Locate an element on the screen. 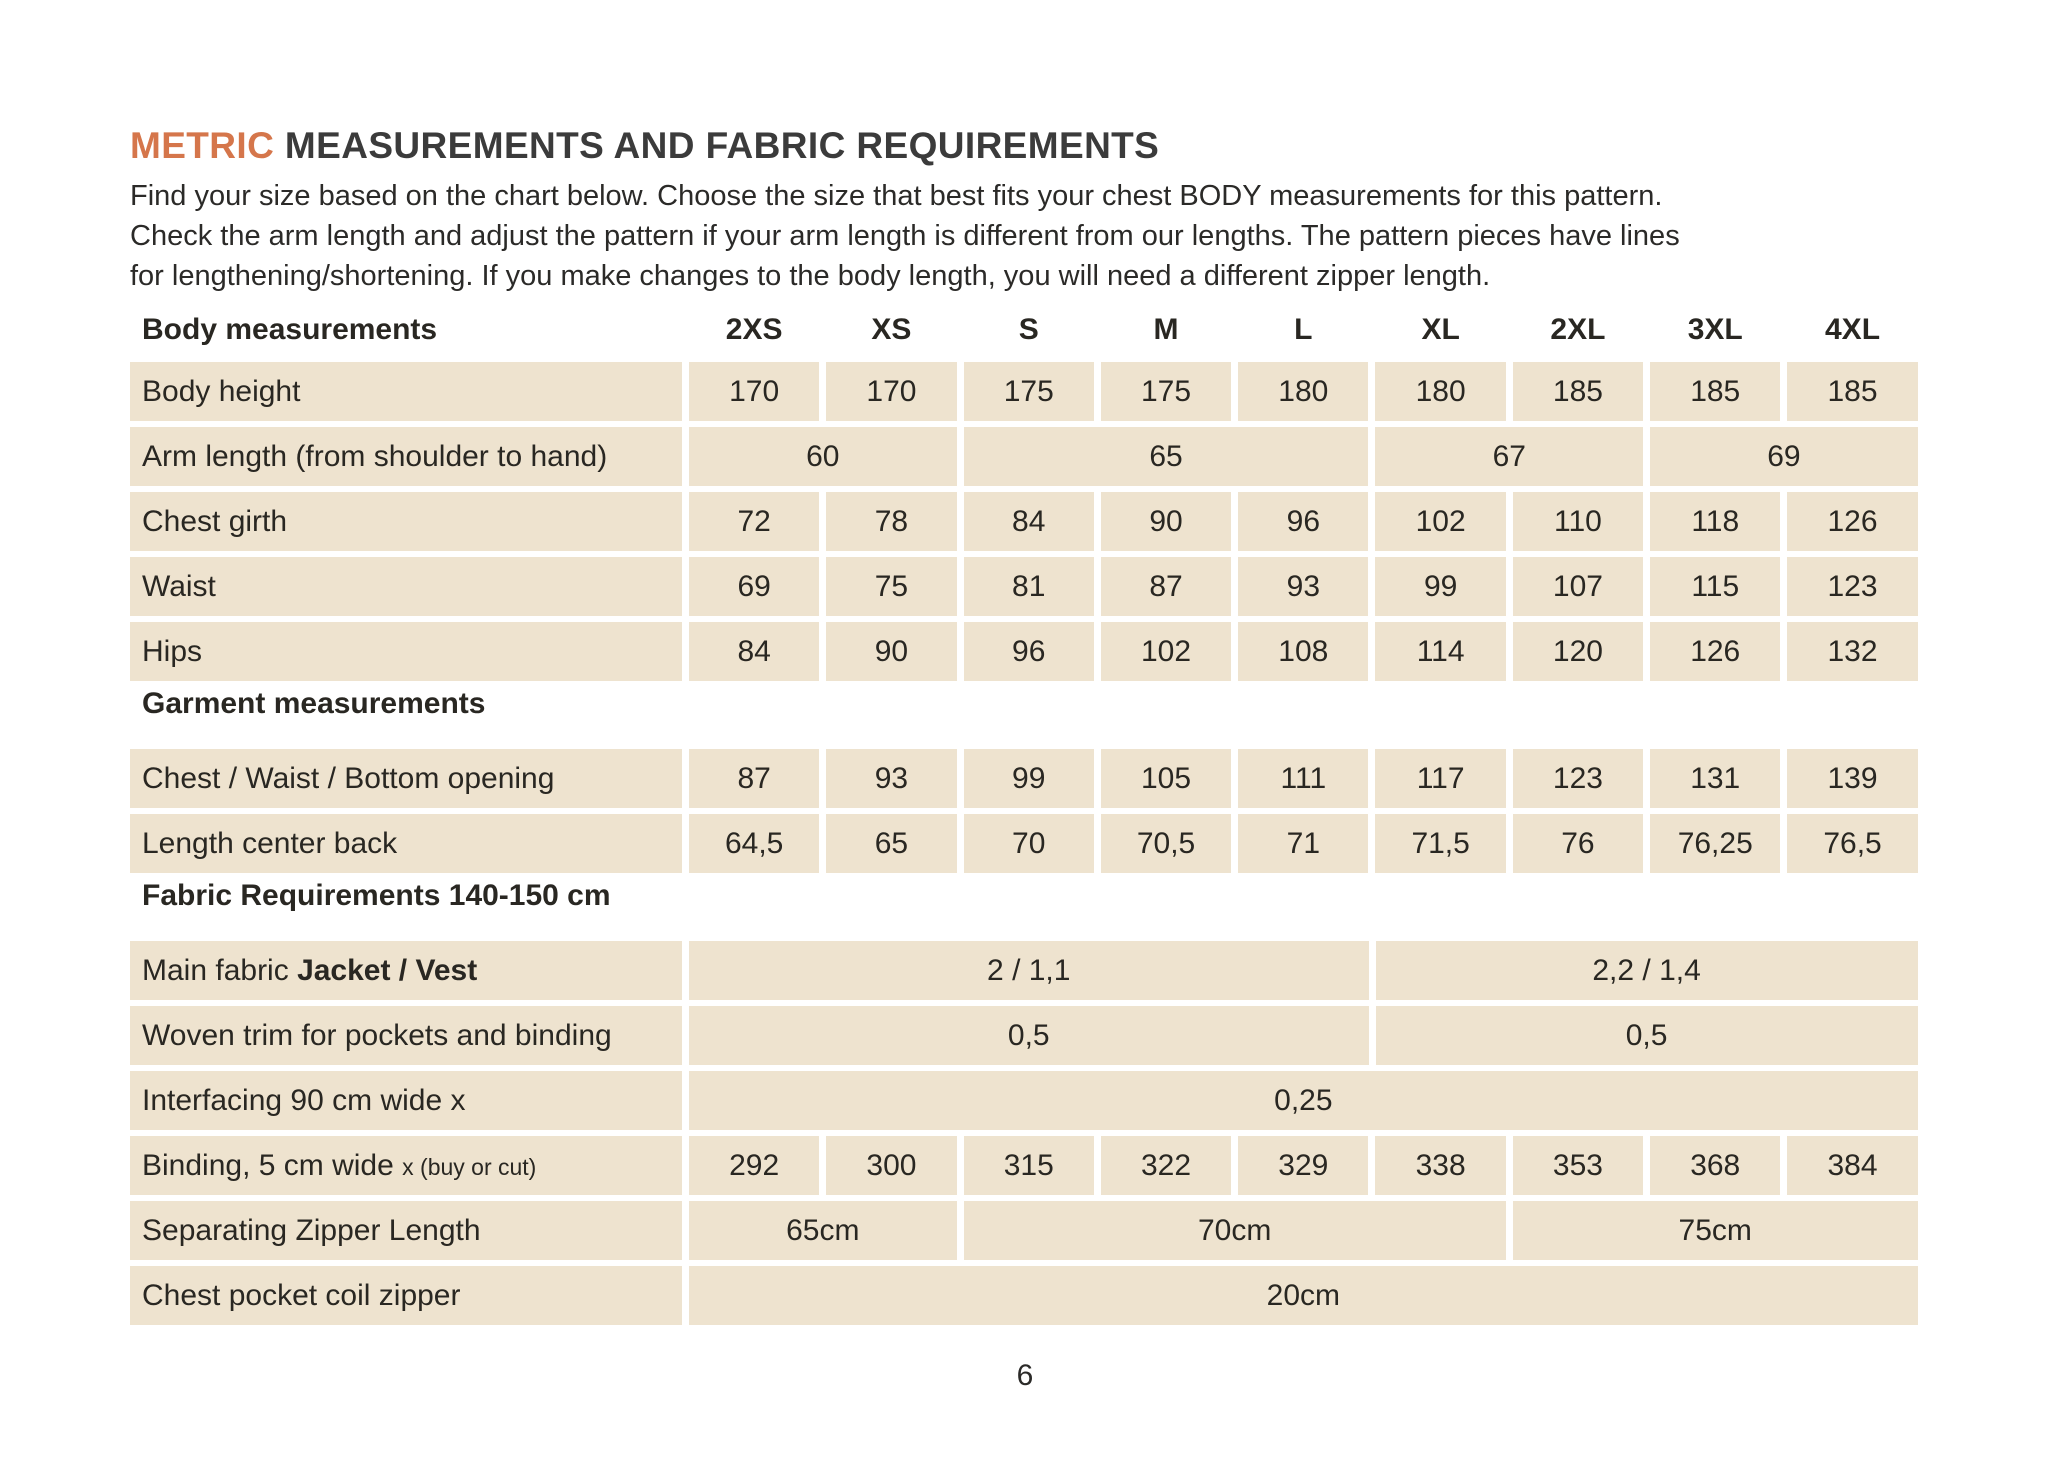 The image size is (2048, 1460). value-cell: 81 is located at coordinates (1028, 586).